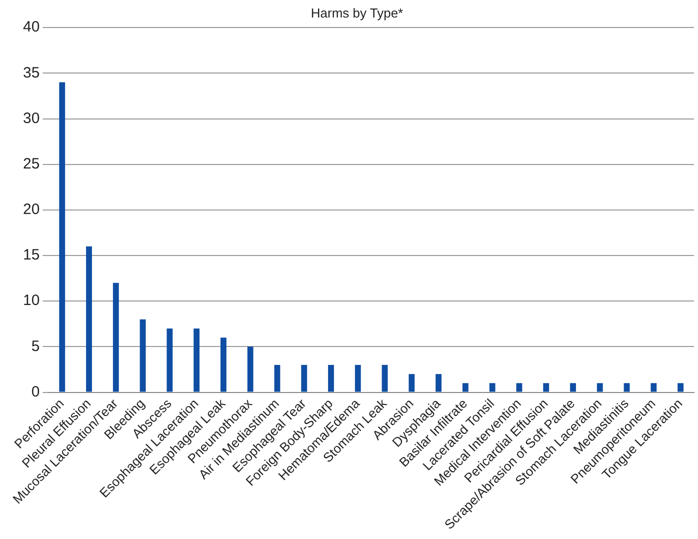  Describe the element at coordinates (31, 73) in the screenshot. I see `y-tick-label: 35` at that location.